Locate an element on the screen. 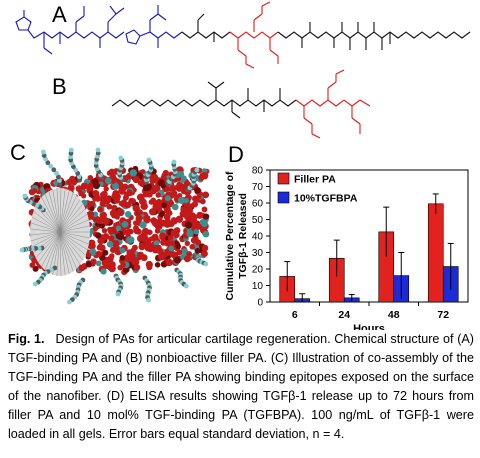  panel-label-b: B is located at coordinates (59, 86).